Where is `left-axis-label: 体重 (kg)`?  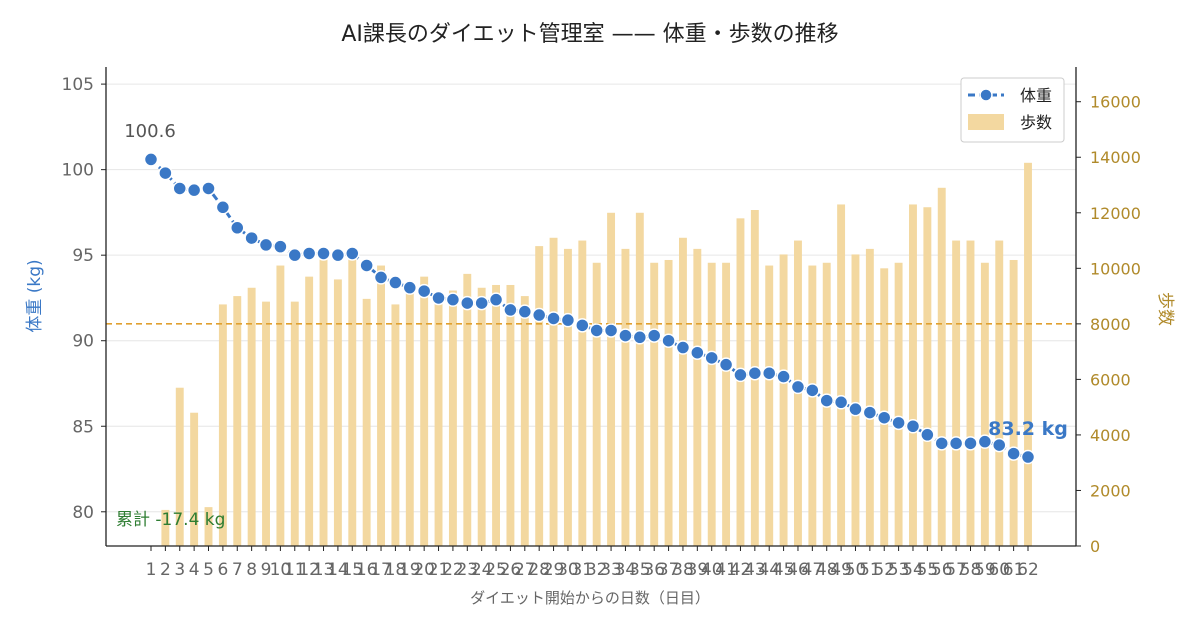
left-axis-label: 体重 (kg) is located at coordinates (35, 295).